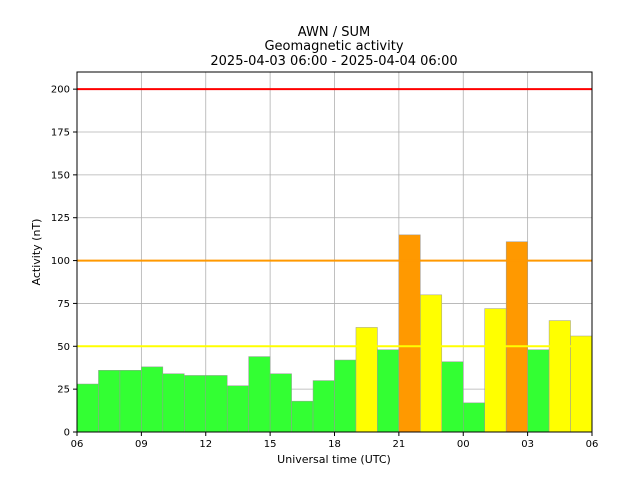 The width and height of the screenshot is (640, 480). I want to click on y-tick-label: 150, so click(60, 175).